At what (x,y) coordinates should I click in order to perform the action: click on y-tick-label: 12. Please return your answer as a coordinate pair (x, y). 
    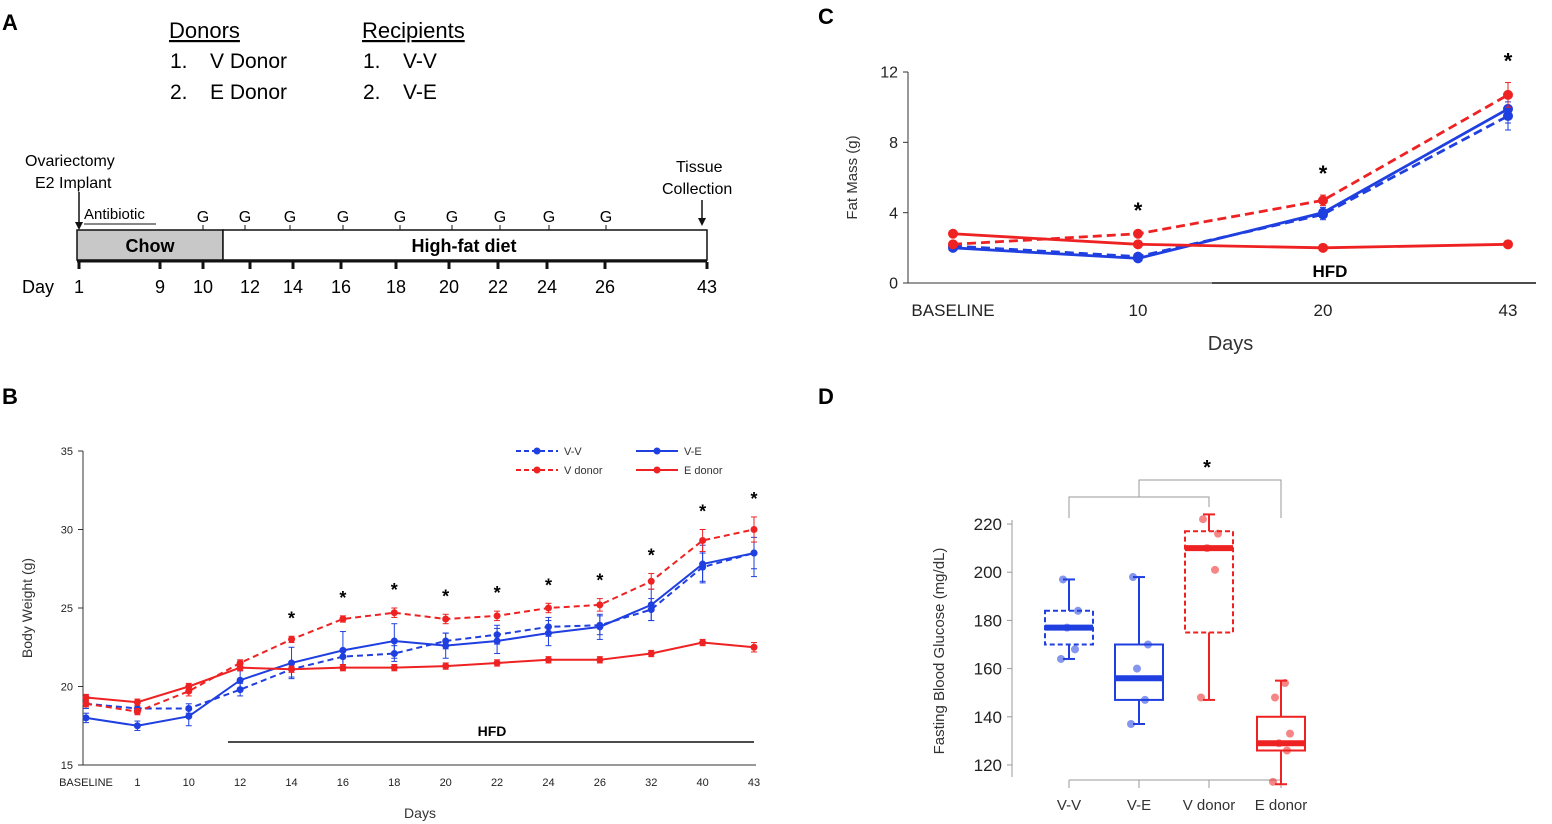
    Looking at the image, I should click on (889, 73).